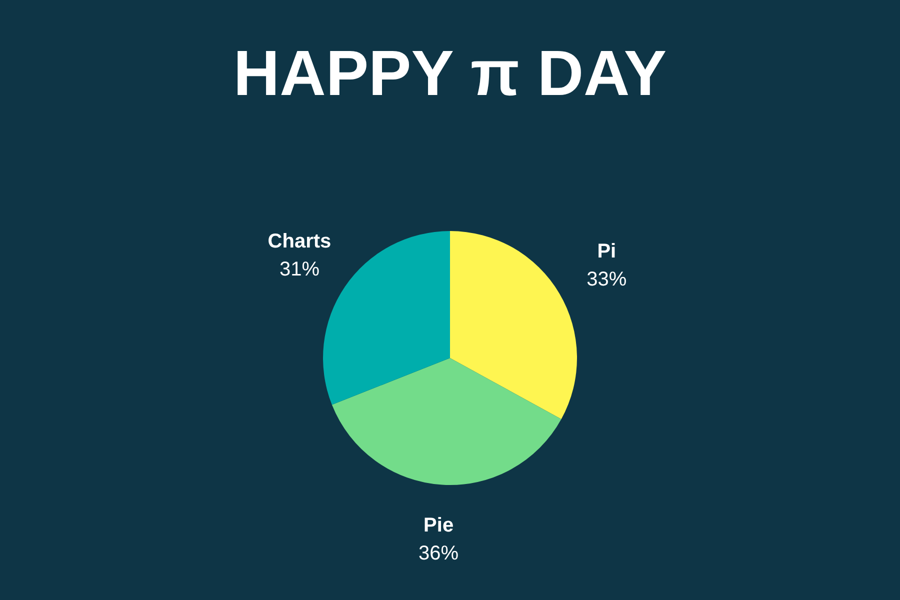 Image resolution: width=900 pixels, height=600 pixels. Describe the element at coordinates (450, 73) in the screenshot. I see `chart-title: HAPPY π DAY` at that location.